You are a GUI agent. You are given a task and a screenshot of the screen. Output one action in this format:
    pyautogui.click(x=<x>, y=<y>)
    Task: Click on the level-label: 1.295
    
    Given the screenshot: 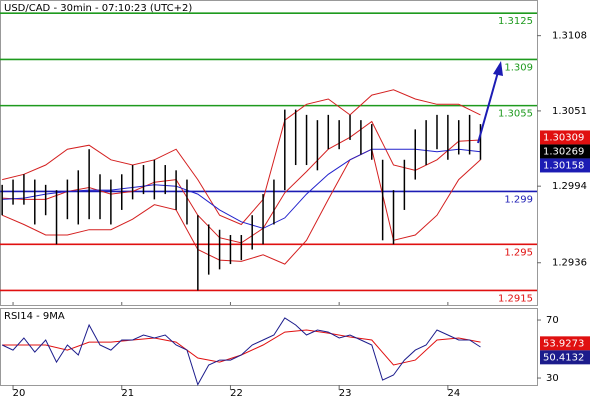 What is the action you would take?
    pyautogui.click(x=518, y=252)
    